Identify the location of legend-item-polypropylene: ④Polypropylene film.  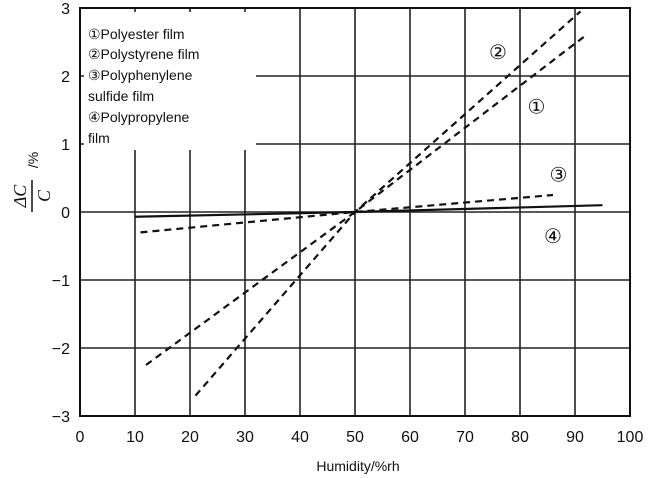
(140, 127).